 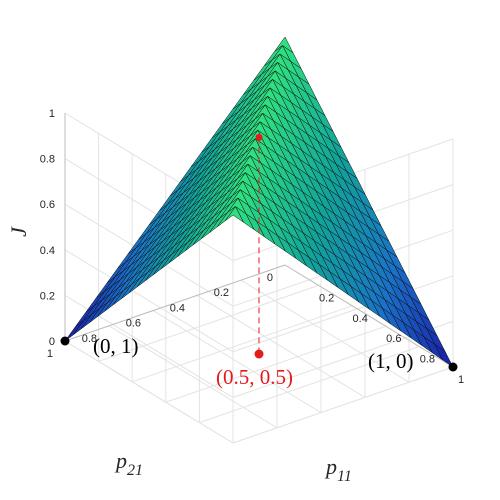 What do you see at coordinates (270, 278) in the screenshot?
I see `y-tick-label: 0` at bounding box center [270, 278].